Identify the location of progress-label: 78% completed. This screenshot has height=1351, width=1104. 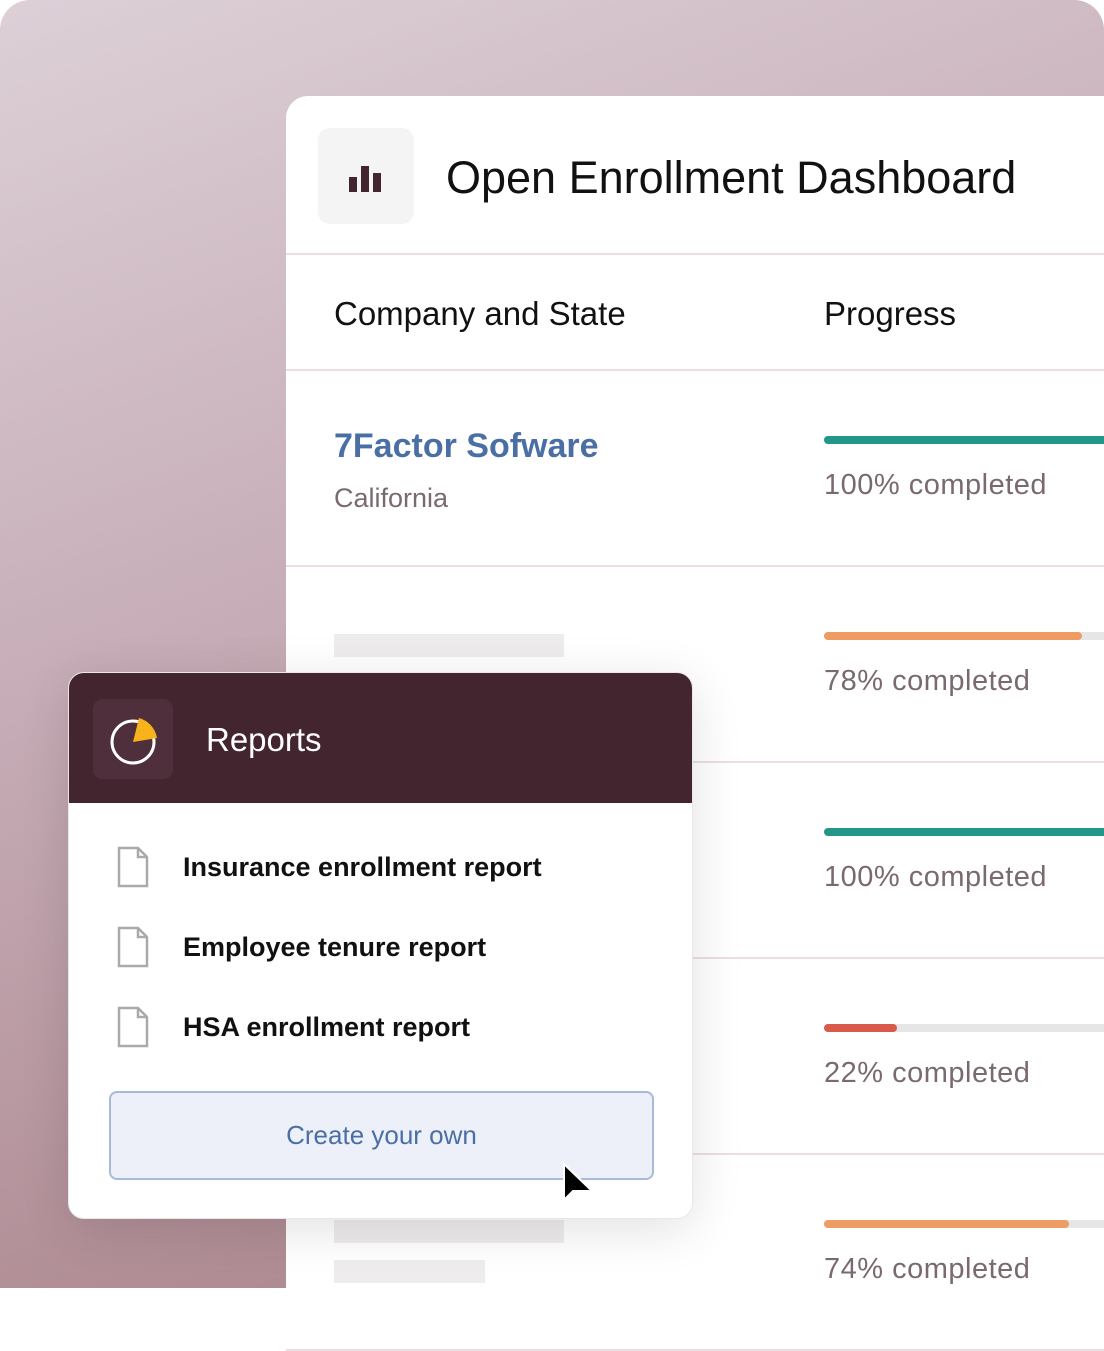
(927, 681).